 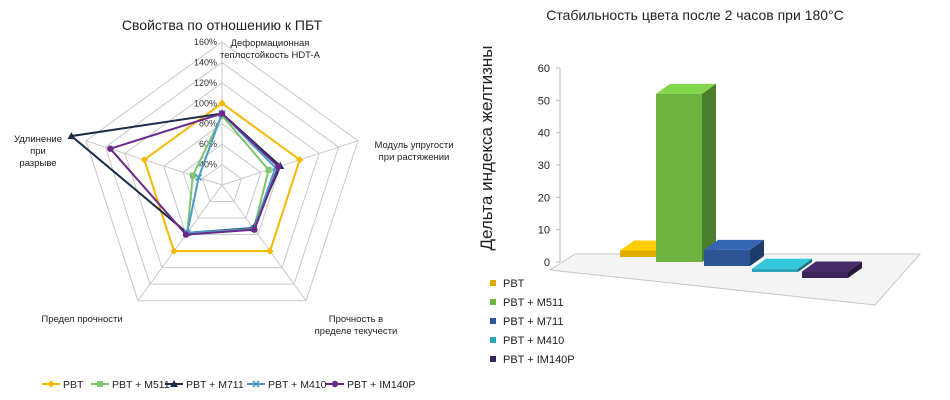 I want to click on bar-legend-label: PBT, so click(x=514, y=284).